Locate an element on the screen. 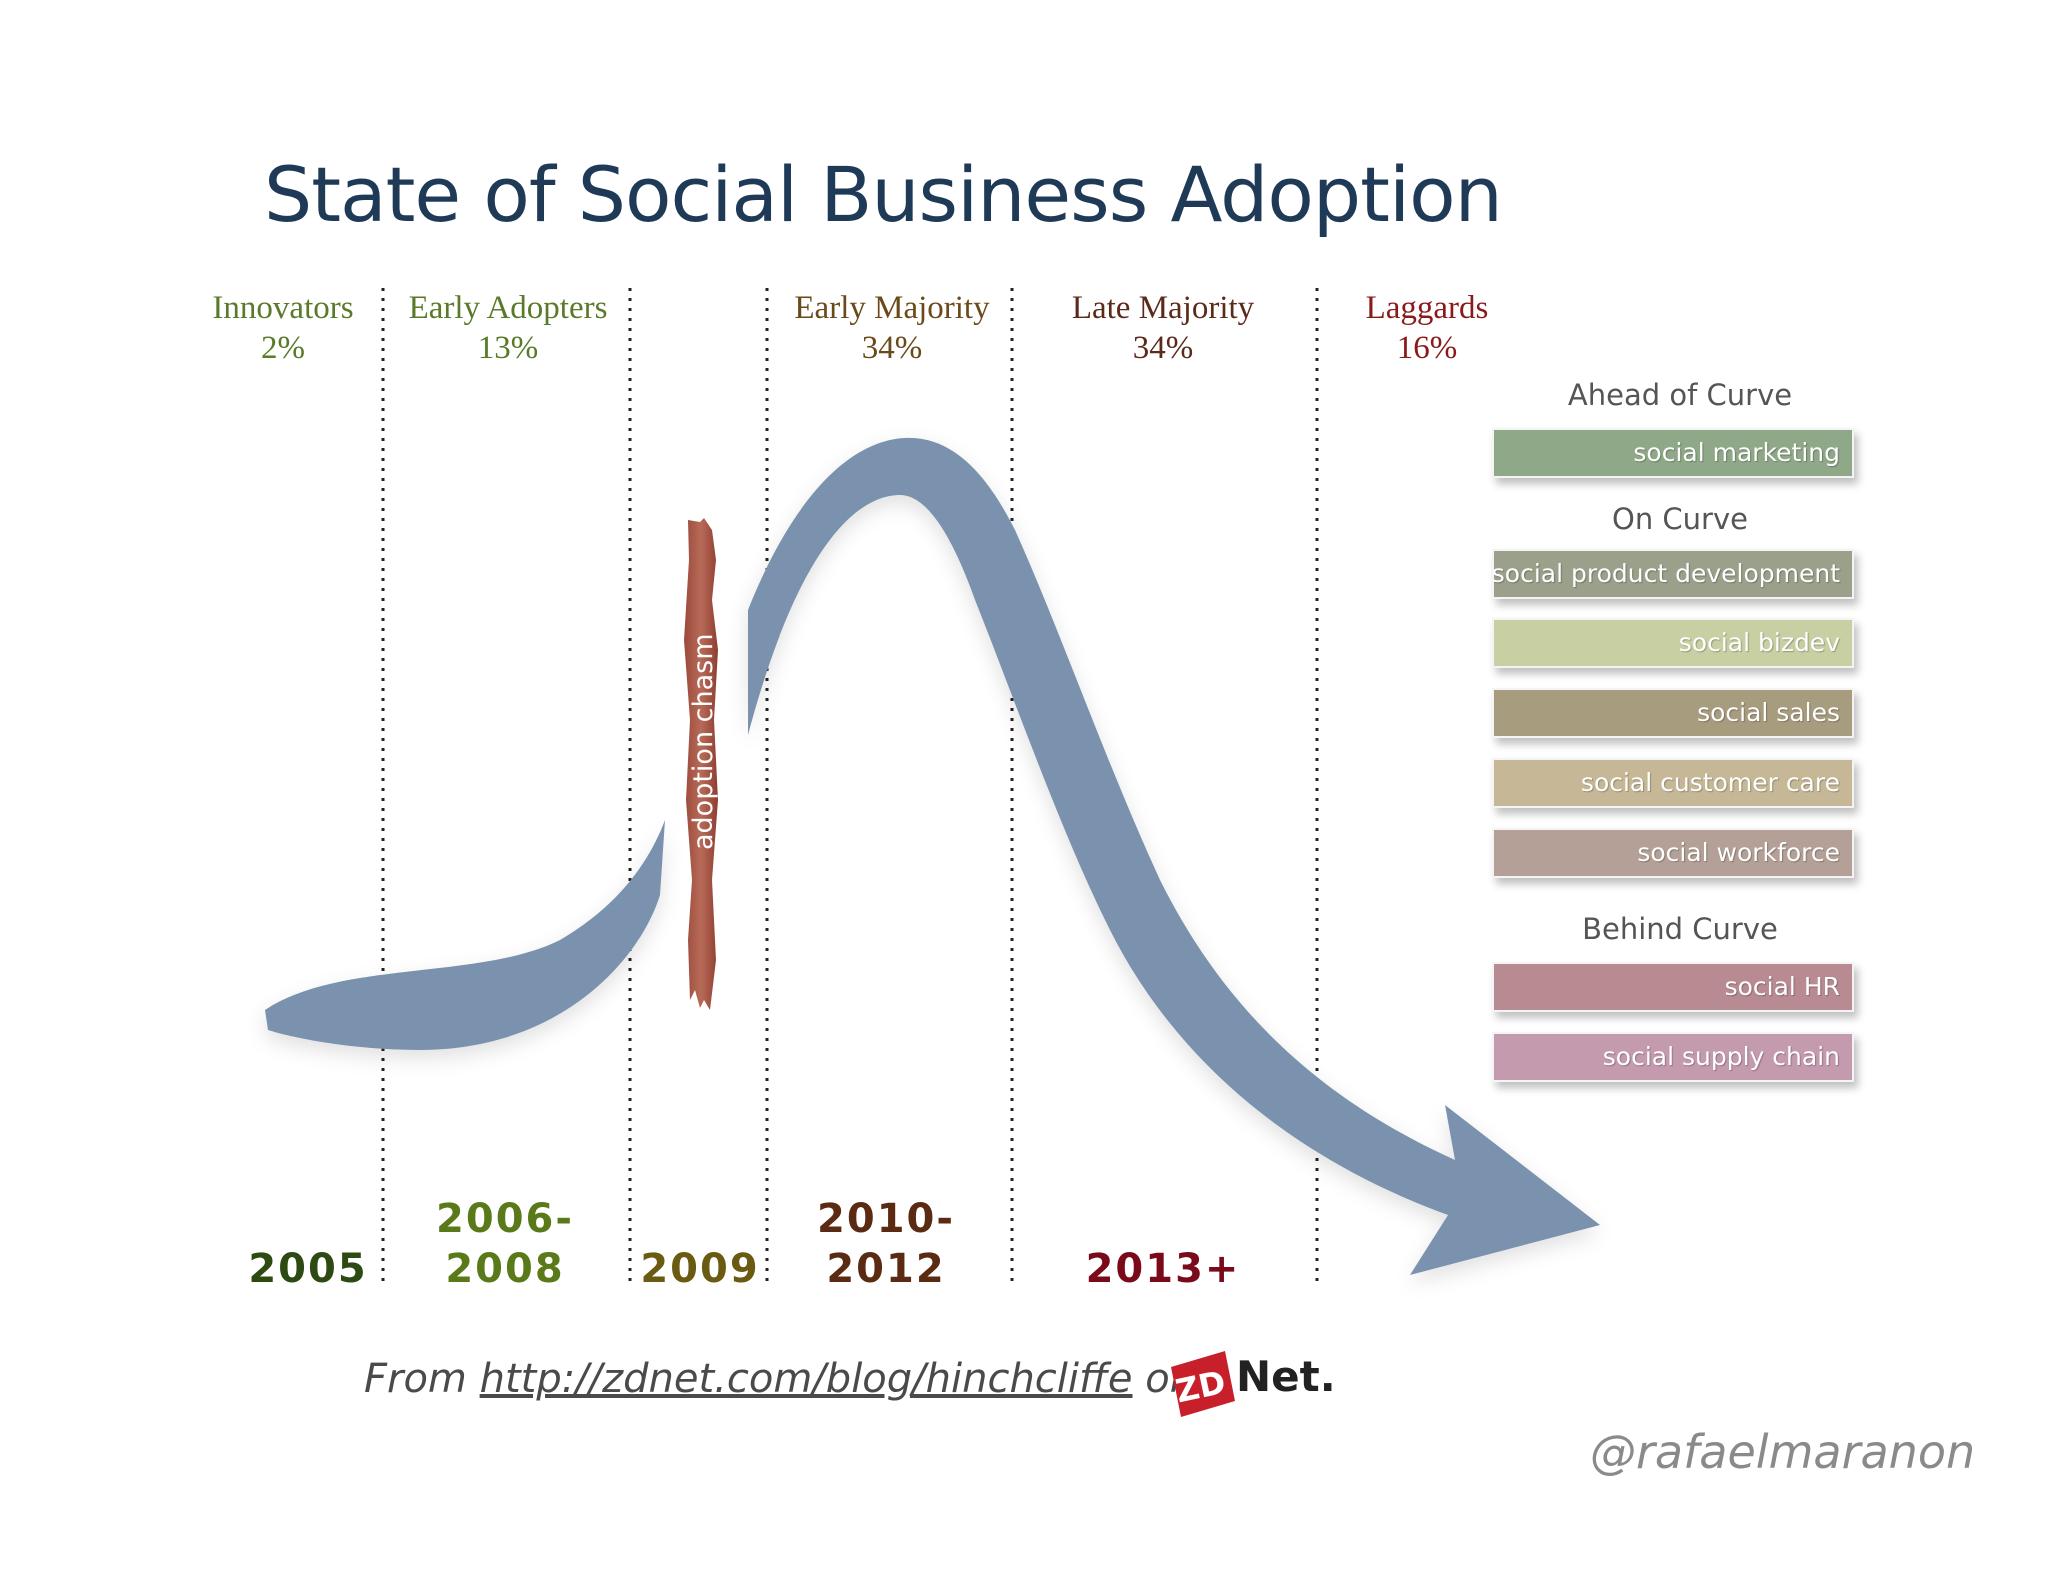 Image resolution: width=2048 pixels, height=1582 pixels. segment-share: 13% is located at coordinates (508, 348).